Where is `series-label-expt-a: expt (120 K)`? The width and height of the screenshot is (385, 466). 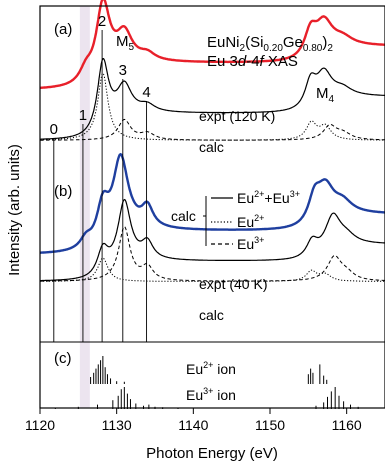
series-label-expt-a: expt (120 K) is located at coordinates (237, 116).